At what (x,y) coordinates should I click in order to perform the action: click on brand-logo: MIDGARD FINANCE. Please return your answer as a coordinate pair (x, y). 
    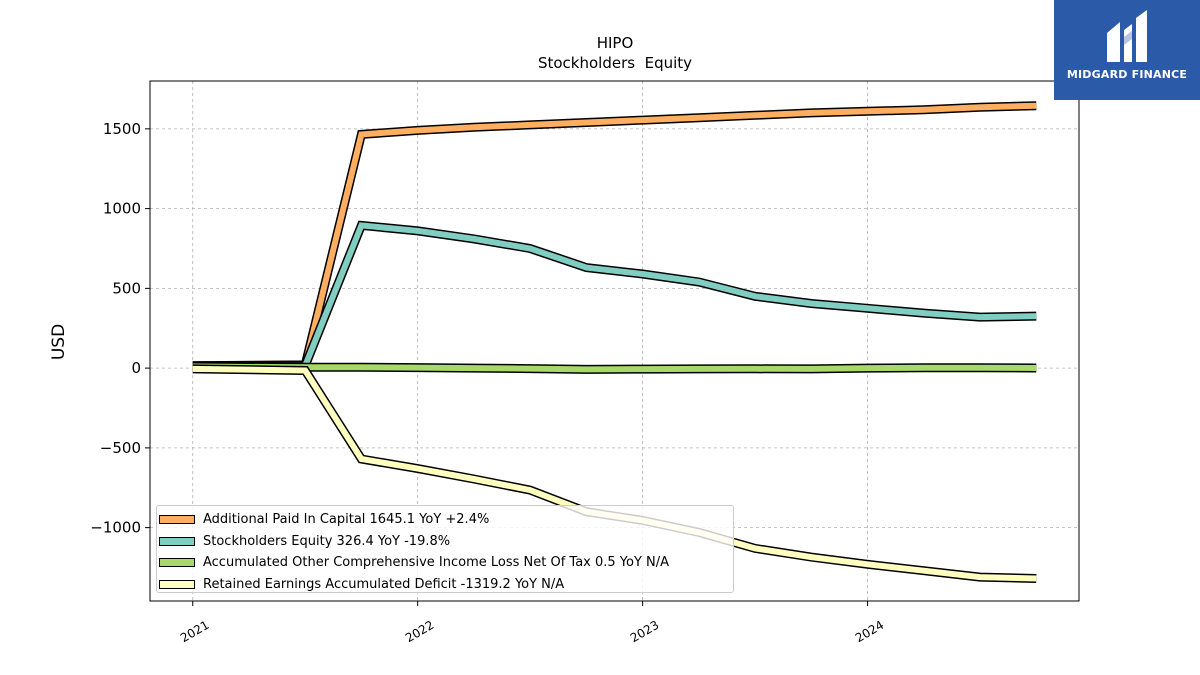
    Looking at the image, I should click on (1127, 50).